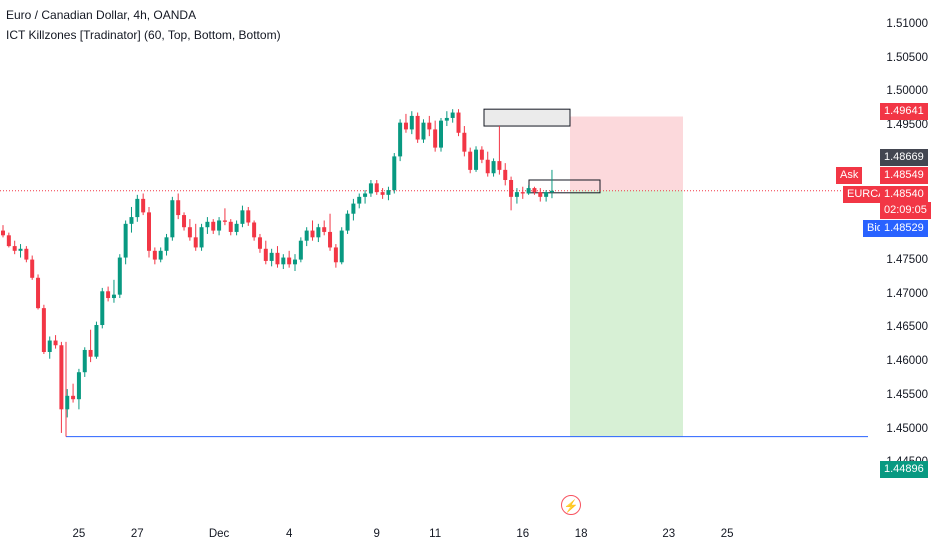 The height and width of the screenshot is (550, 932). What do you see at coordinates (907, 91) in the screenshot?
I see `price-axis-label: 1.50000` at bounding box center [907, 91].